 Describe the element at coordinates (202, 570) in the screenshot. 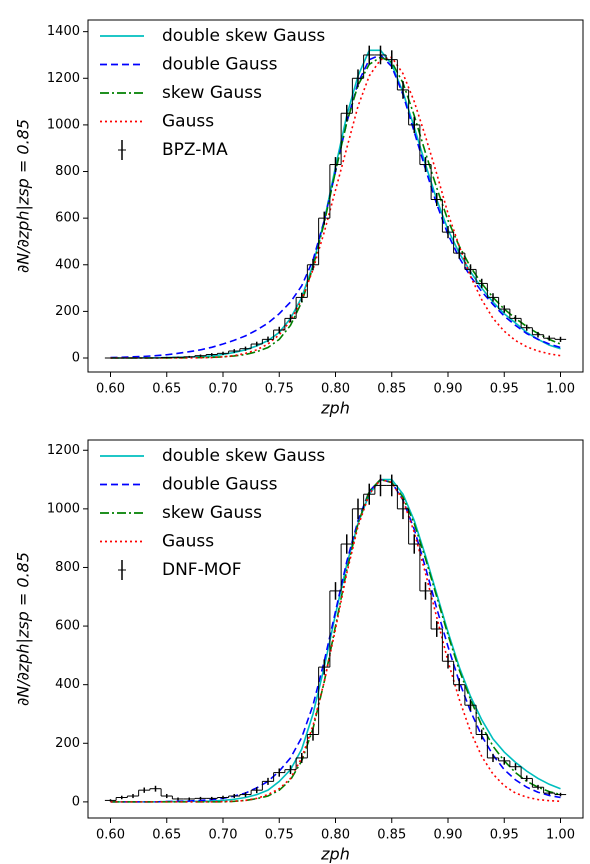

I see `legend-label: DNF-MOF` at that location.